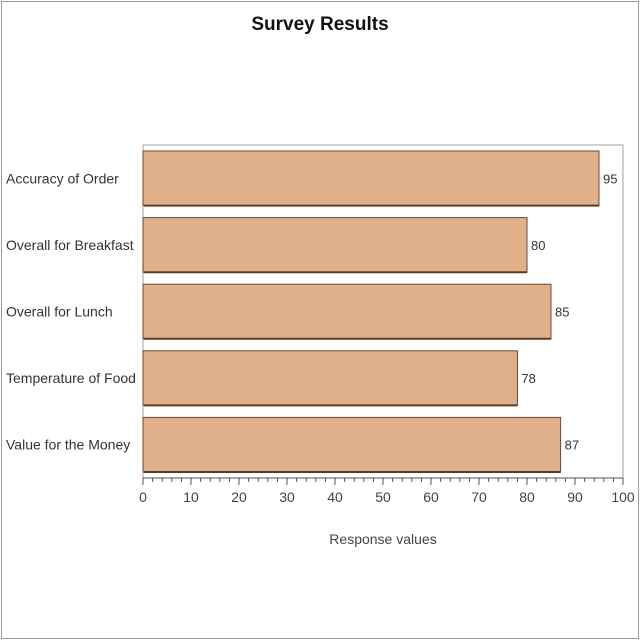  What do you see at coordinates (623, 497) in the screenshot?
I see `tick-label: 100` at bounding box center [623, 497].